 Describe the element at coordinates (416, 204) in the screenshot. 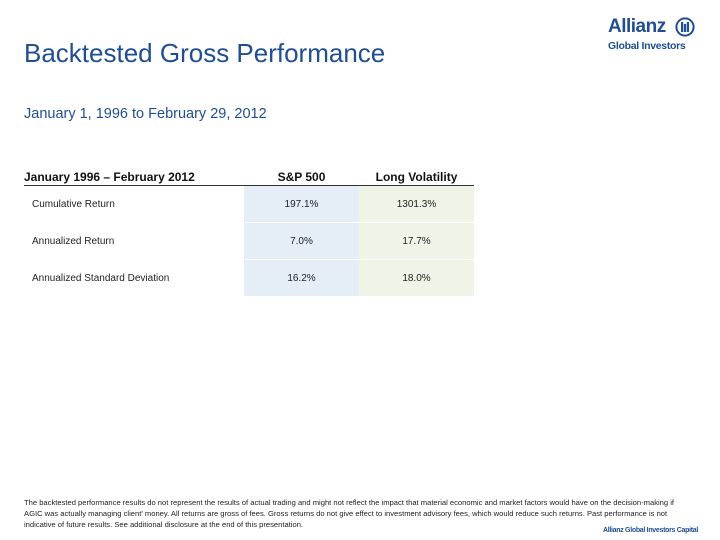

I see `long-volatility-value: 1301.3%` at that location.